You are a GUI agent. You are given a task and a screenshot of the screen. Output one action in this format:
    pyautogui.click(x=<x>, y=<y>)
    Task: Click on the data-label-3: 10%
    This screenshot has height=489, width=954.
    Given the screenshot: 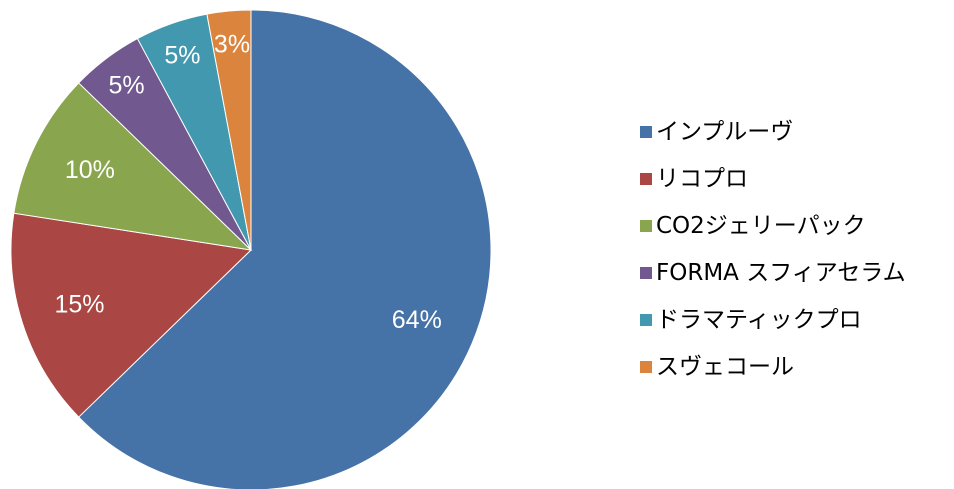 What is the action you would take?
    pyautogui.click(x=90, y=170)
    